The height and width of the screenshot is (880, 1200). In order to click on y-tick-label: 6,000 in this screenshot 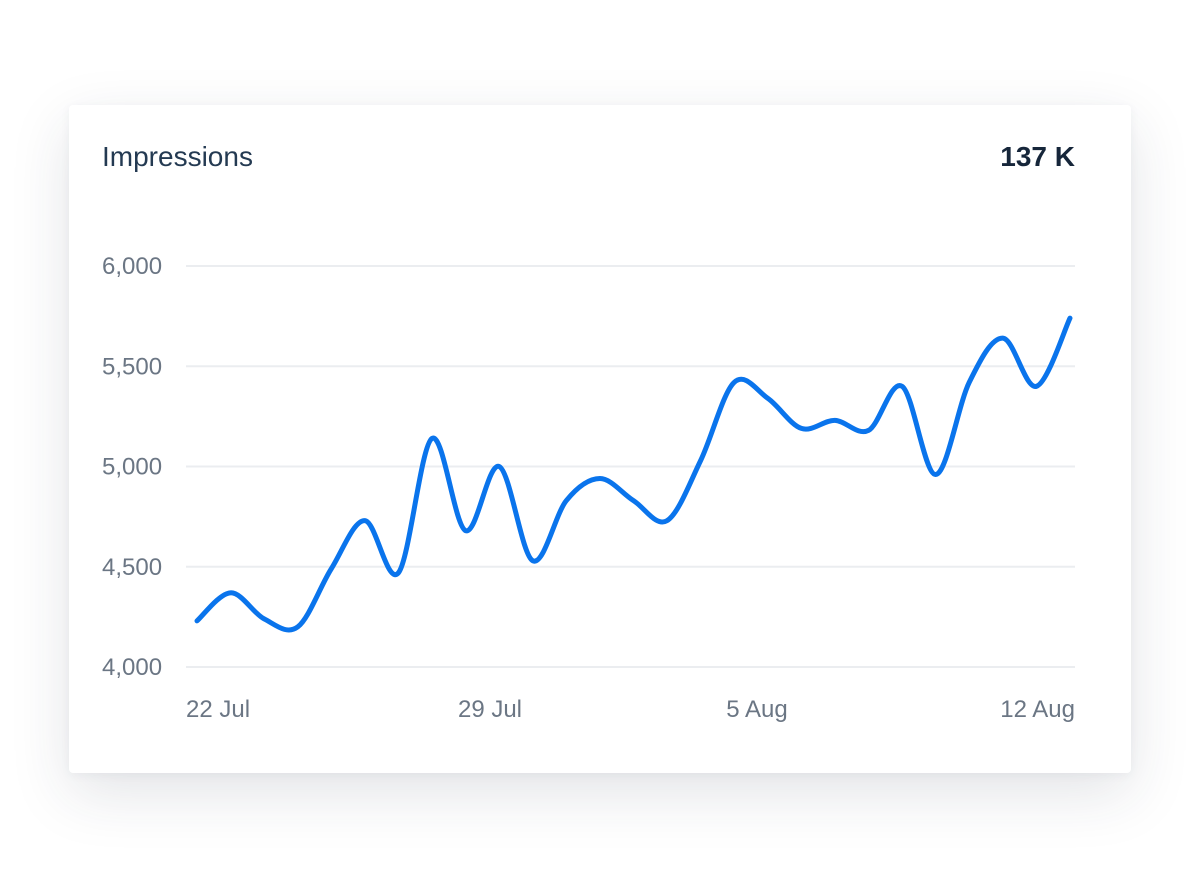, I will do `click(132, 266)`.